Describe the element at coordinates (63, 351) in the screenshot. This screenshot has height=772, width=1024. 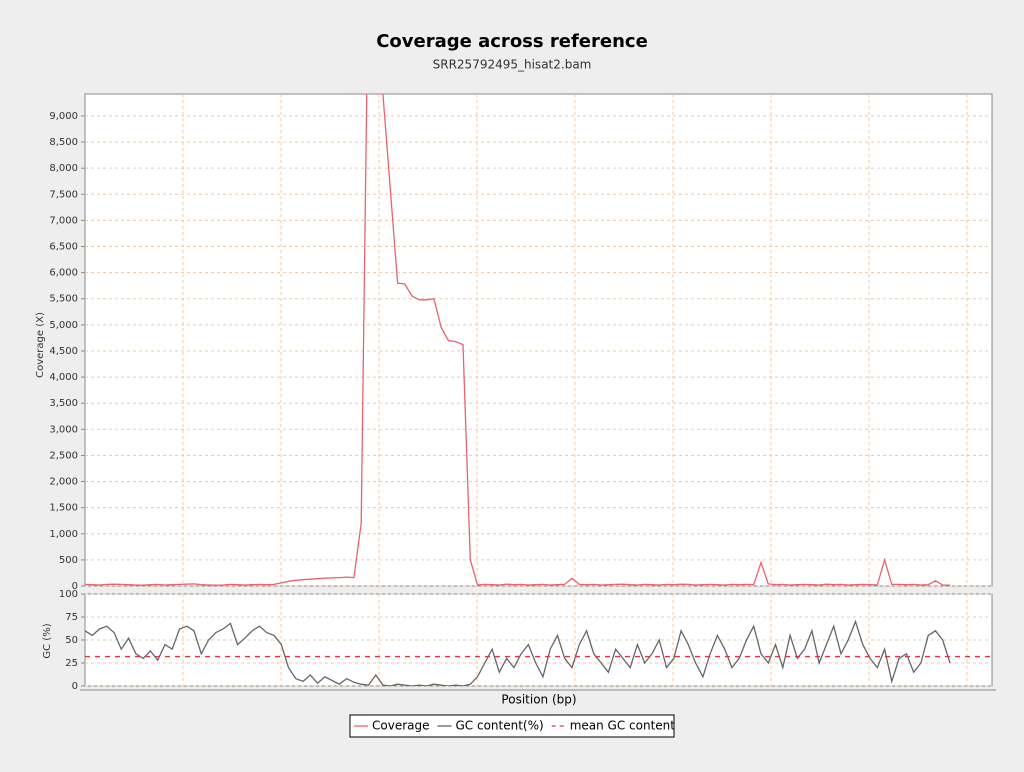
I see `y-tick-label: 4,500` at that location.